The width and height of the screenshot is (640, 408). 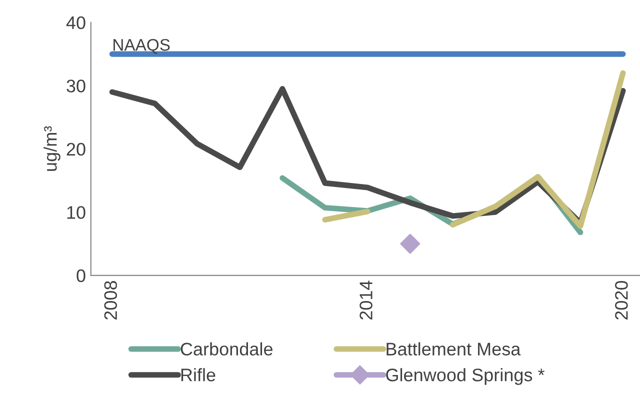 I want to click on y-tick-label: 40, so click(x=76, y=23).